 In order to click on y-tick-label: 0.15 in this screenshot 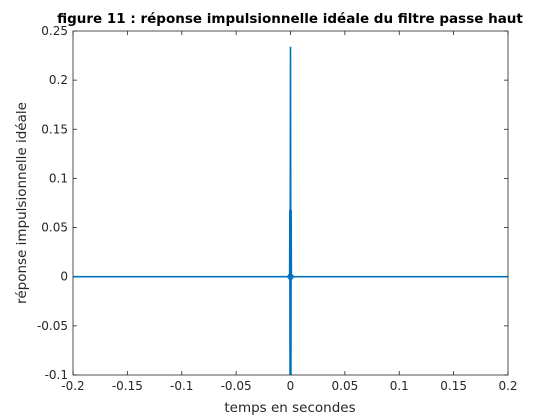, I will do `click(54, 129)`.